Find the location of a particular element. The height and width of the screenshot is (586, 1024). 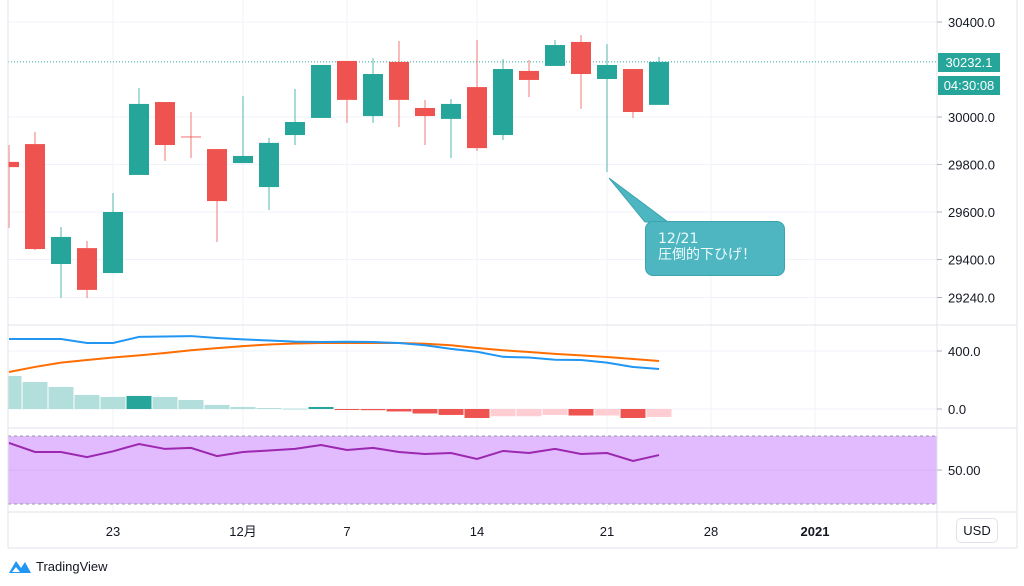

last-price-tag: 30232.1 is located at coordinates (969, 62).